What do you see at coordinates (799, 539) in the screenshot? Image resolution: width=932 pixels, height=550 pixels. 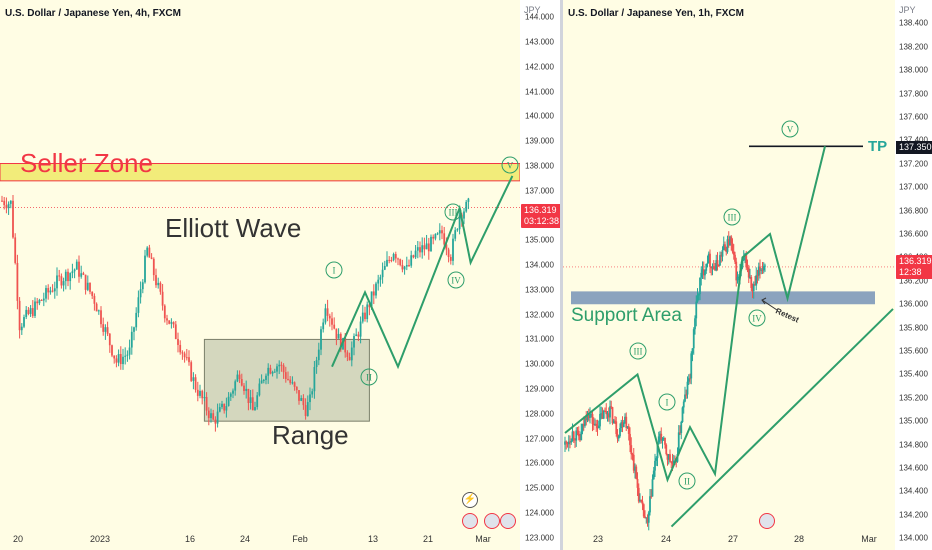 I see `time-tick-label: 28` at bounding box center [799, 539].